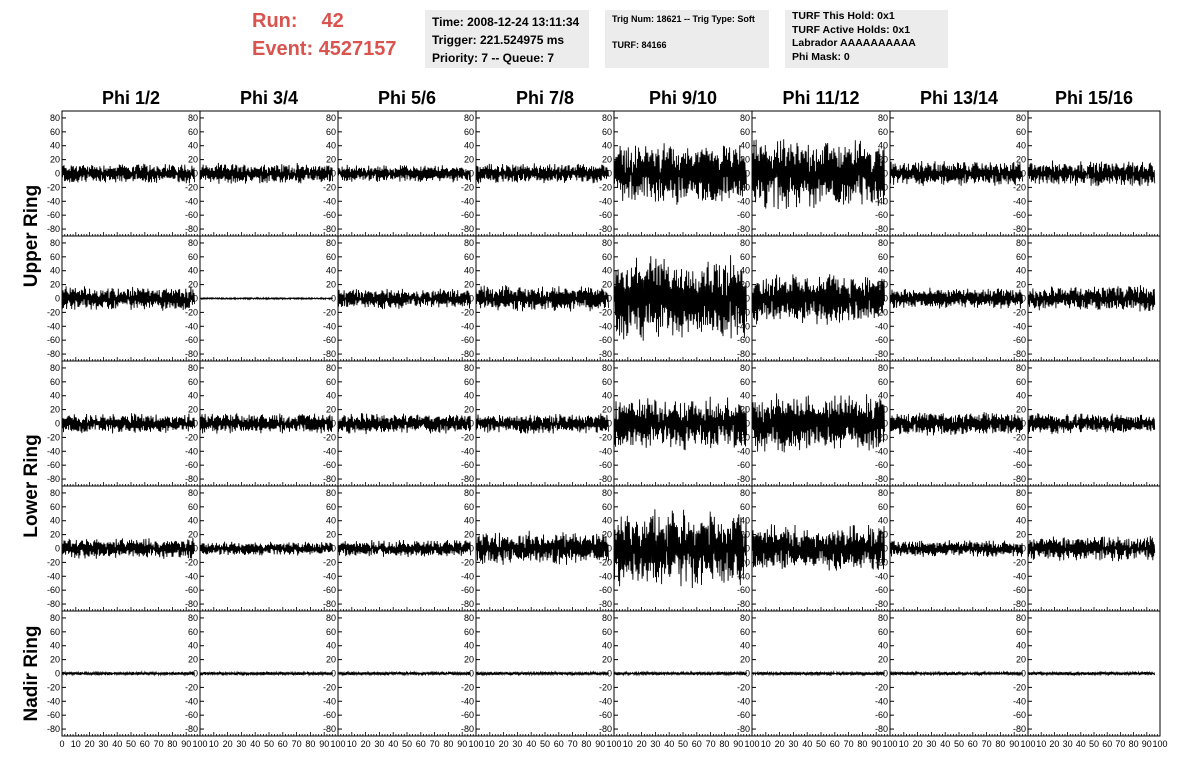 The height and width of the screenshot is (772, 1196). I want to click on ytick-label-r4-c8-v80: 80, so click(1021, 493).